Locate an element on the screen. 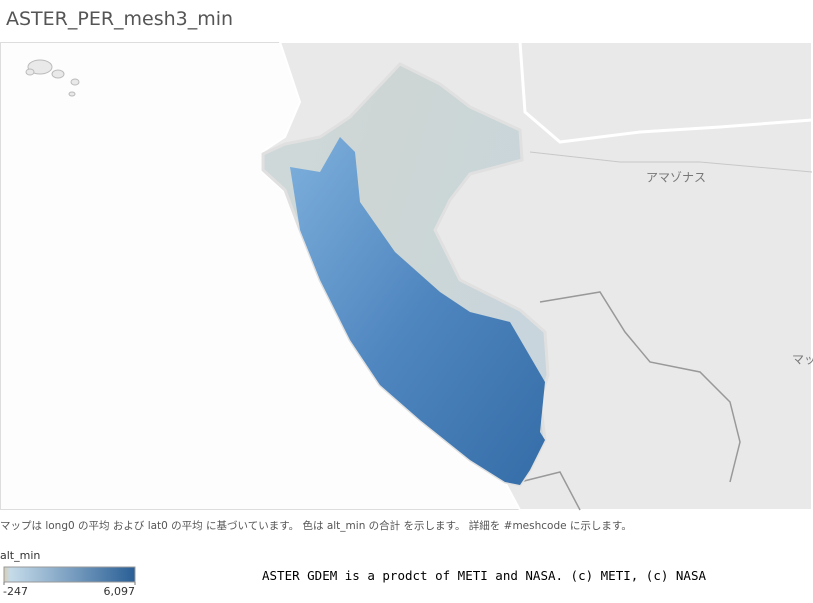 Image resolution: width=813 pixels, height=603 pixels. legend-max-label: 6,097 is located at coordinates (120, 591).